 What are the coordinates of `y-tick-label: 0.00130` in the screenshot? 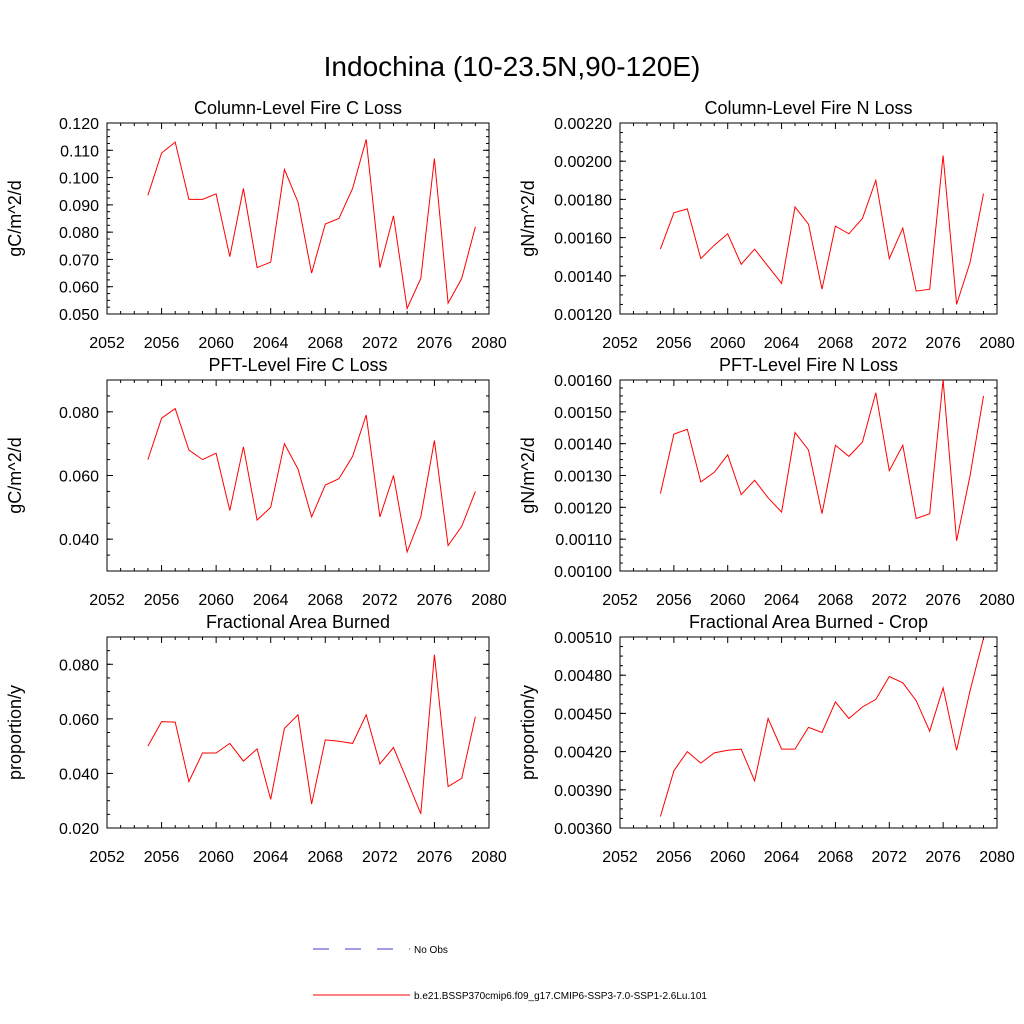 It's located at (583, 477).